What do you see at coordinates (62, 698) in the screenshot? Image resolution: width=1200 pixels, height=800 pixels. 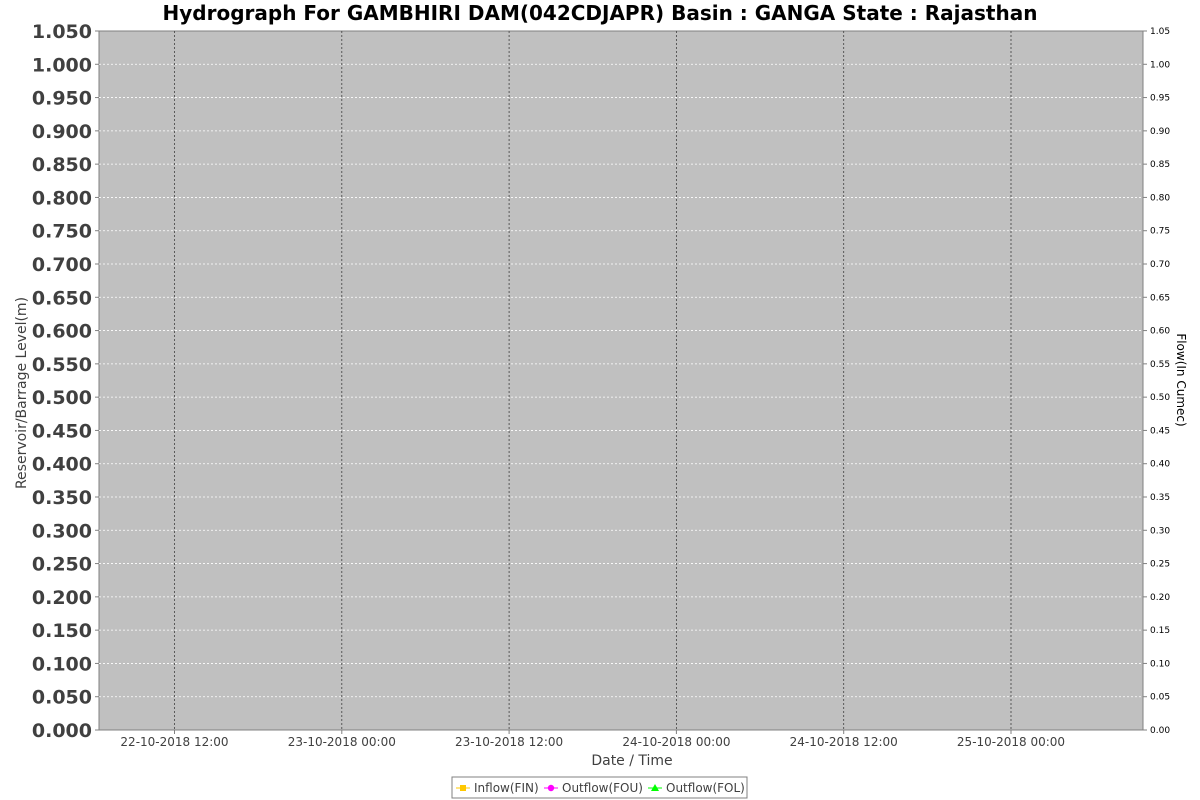 I see `y-tick-label: 0.050` at bounding box center [62, 698].